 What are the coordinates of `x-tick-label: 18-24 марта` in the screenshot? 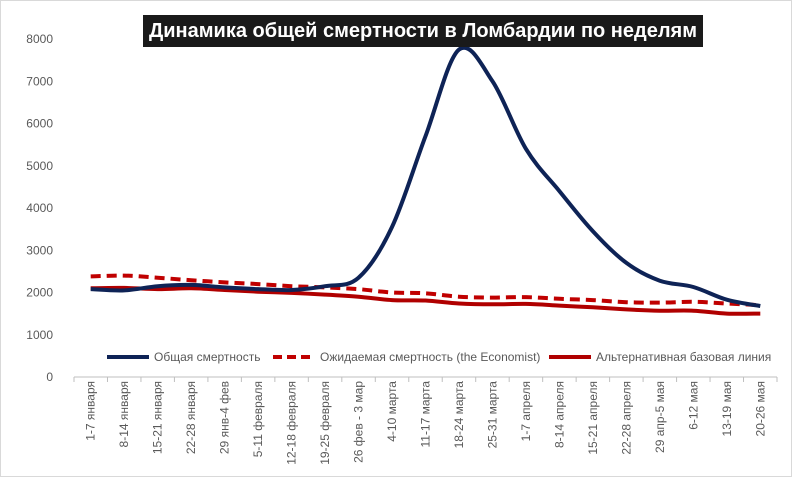 It's located at (459, 415).